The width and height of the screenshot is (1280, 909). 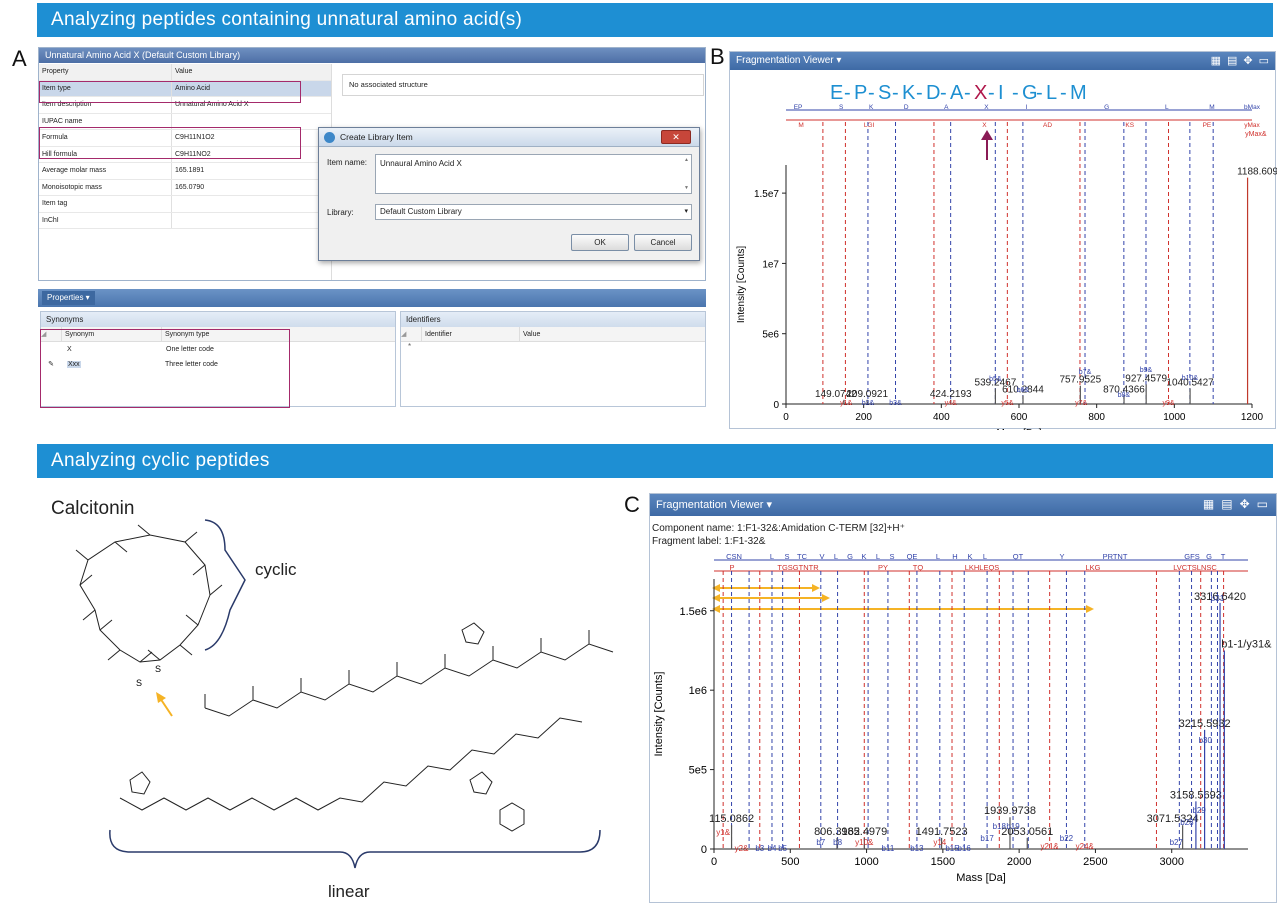 What do you see at coordinates (208, 334) in the screenshot?
I see `synonym-type-header: Synonym type` at bounding box center [208, 334].